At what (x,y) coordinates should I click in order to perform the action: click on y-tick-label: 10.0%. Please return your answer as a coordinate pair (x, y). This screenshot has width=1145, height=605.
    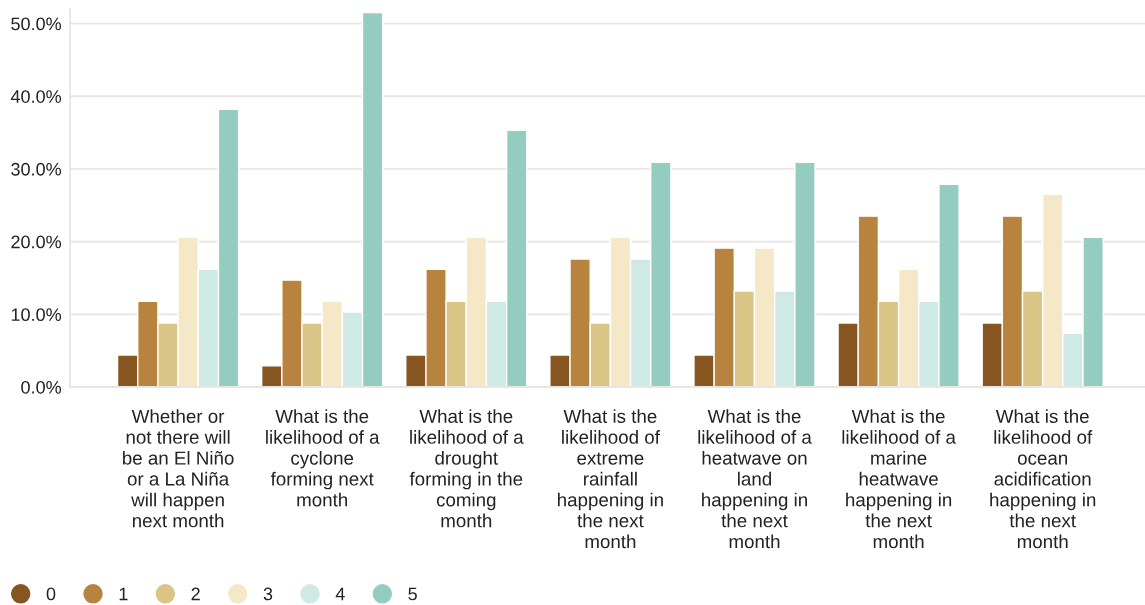
    Looking at the image, I should click on (36, 315).